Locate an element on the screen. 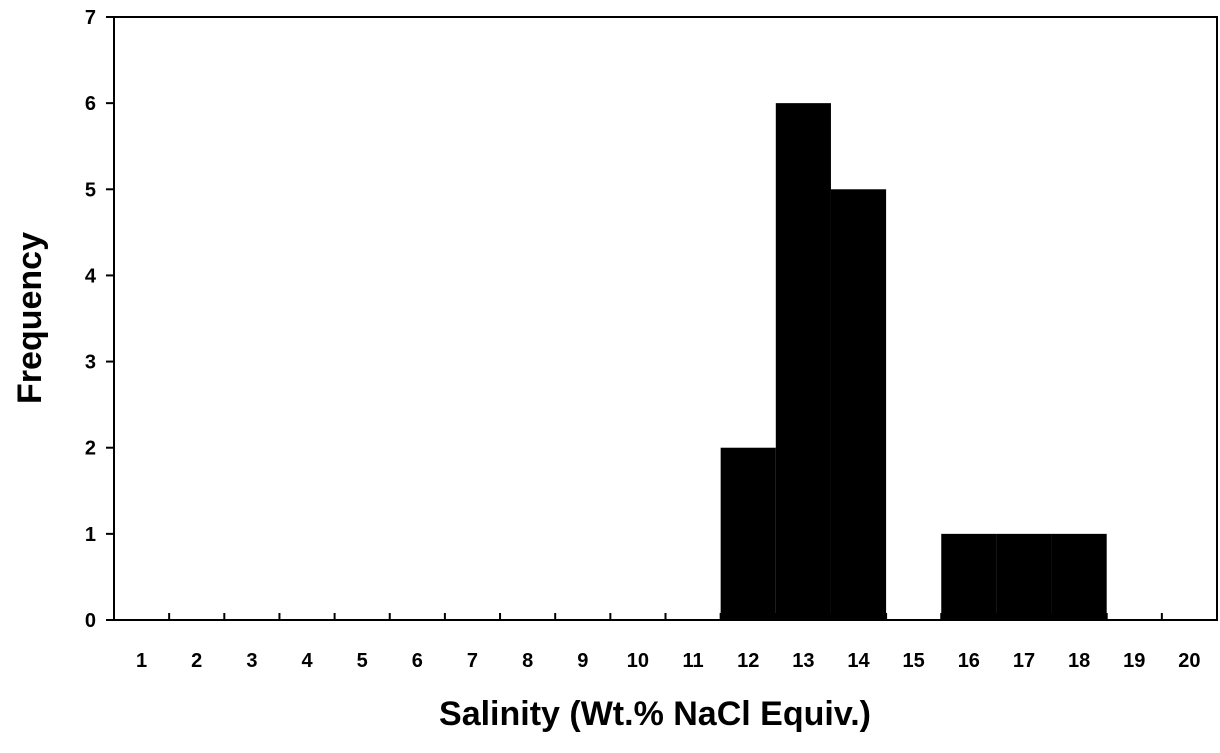 The image size is (1220, 753). x-axis-ticks: 1 2 3 4 5 6 7 8 9 10 11 12 13 14 15 16 17 18 19 20 is located at coordinates (668, 642).